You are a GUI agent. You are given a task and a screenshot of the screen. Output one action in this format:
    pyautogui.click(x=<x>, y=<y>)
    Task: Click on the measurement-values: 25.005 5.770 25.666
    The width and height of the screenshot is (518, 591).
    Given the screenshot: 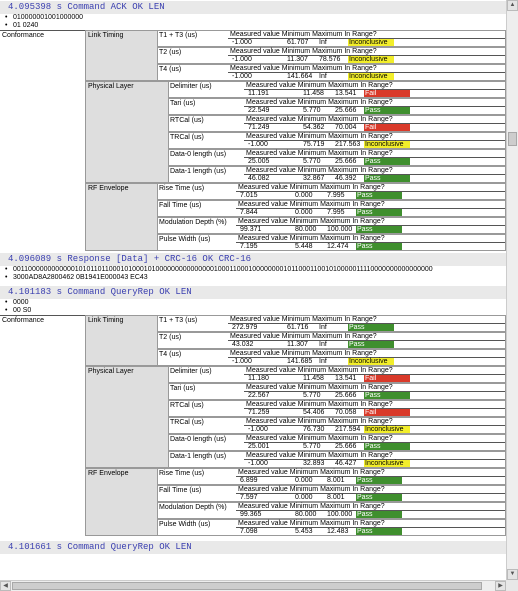 What is the action you would take?
    pyautogui.click(x=348, y=161)
    